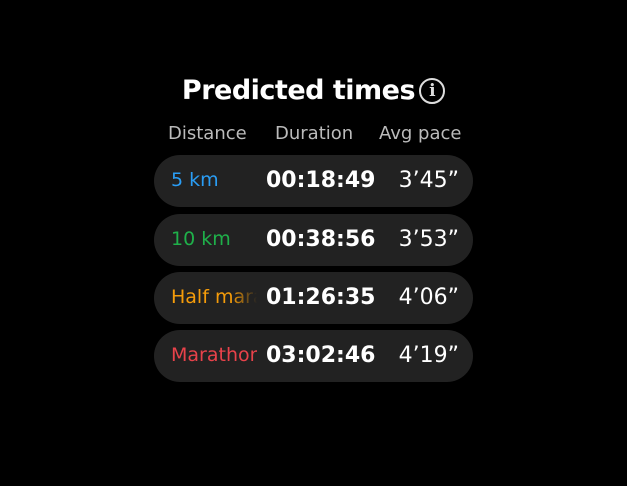 The image size is (627, 486). What do you see at coordinates (432, 90) in the screenshot?
I see `info-icon: i` at bounding box center [432, 90].